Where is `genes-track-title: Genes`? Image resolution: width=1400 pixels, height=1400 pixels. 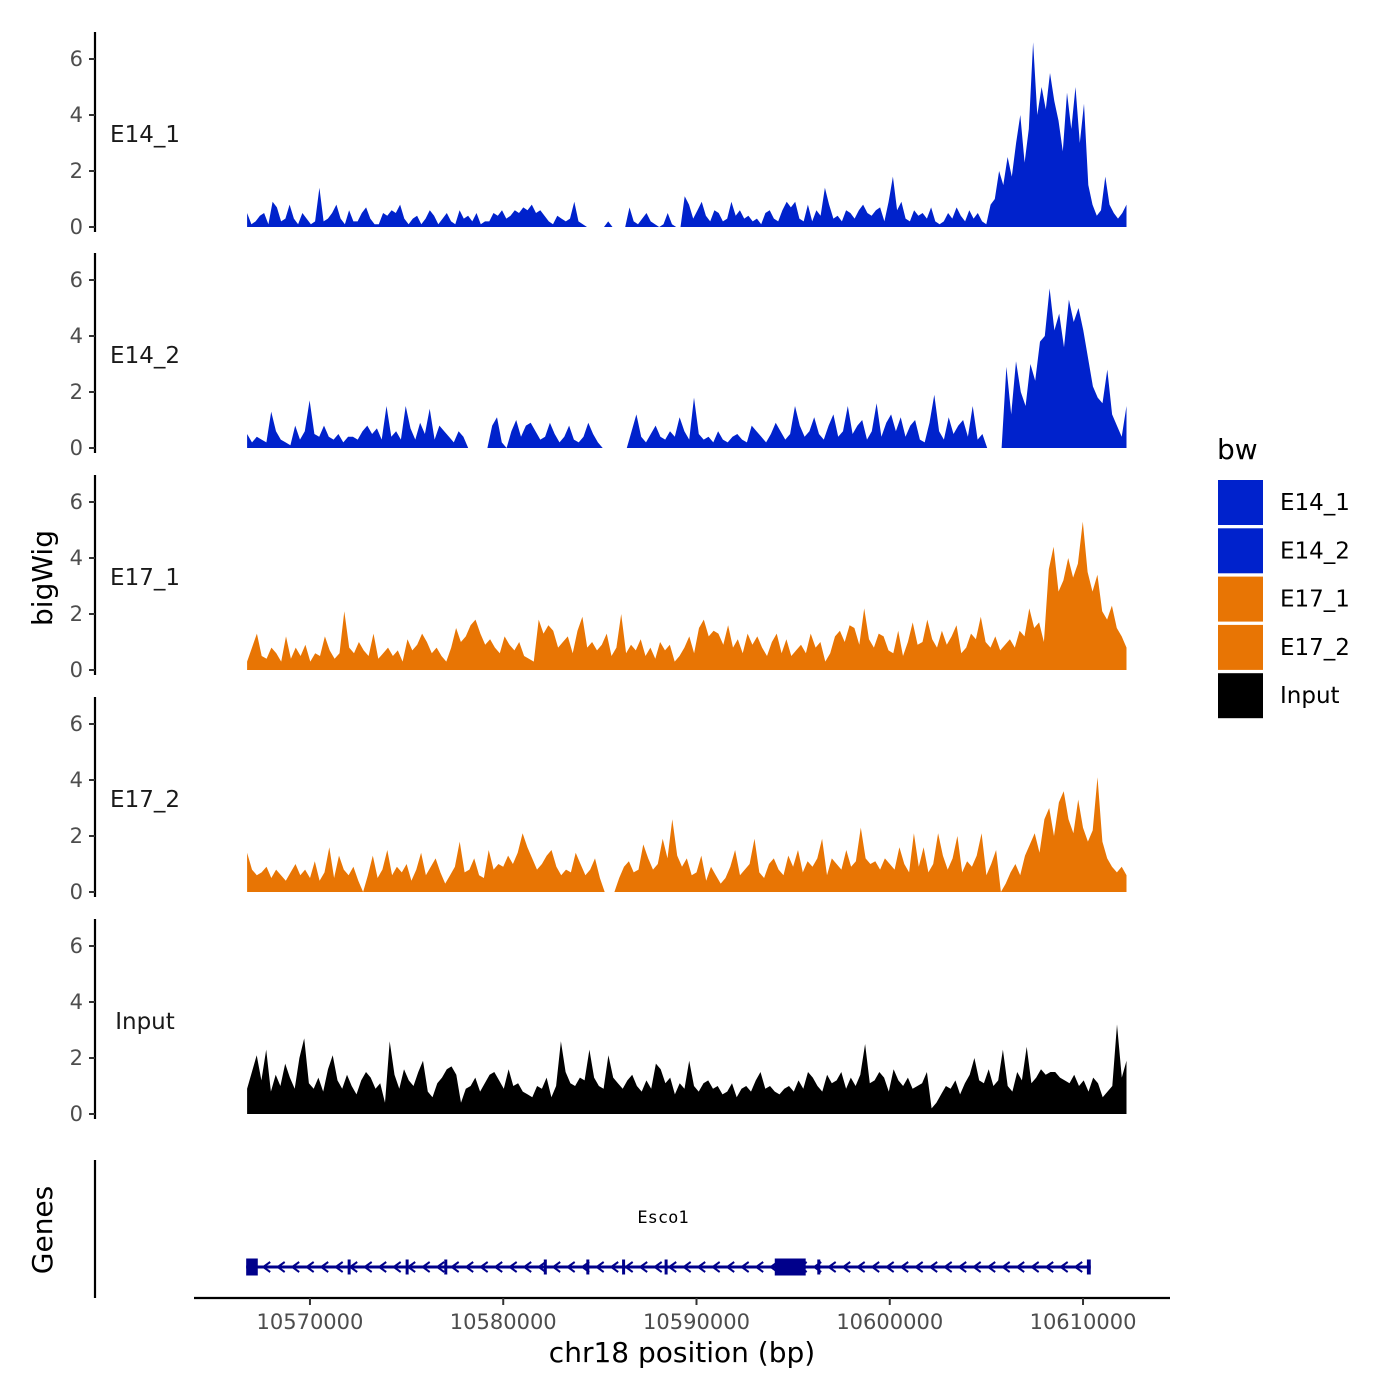
genes-track-title: Genes is located at coordinates (42, 1230).